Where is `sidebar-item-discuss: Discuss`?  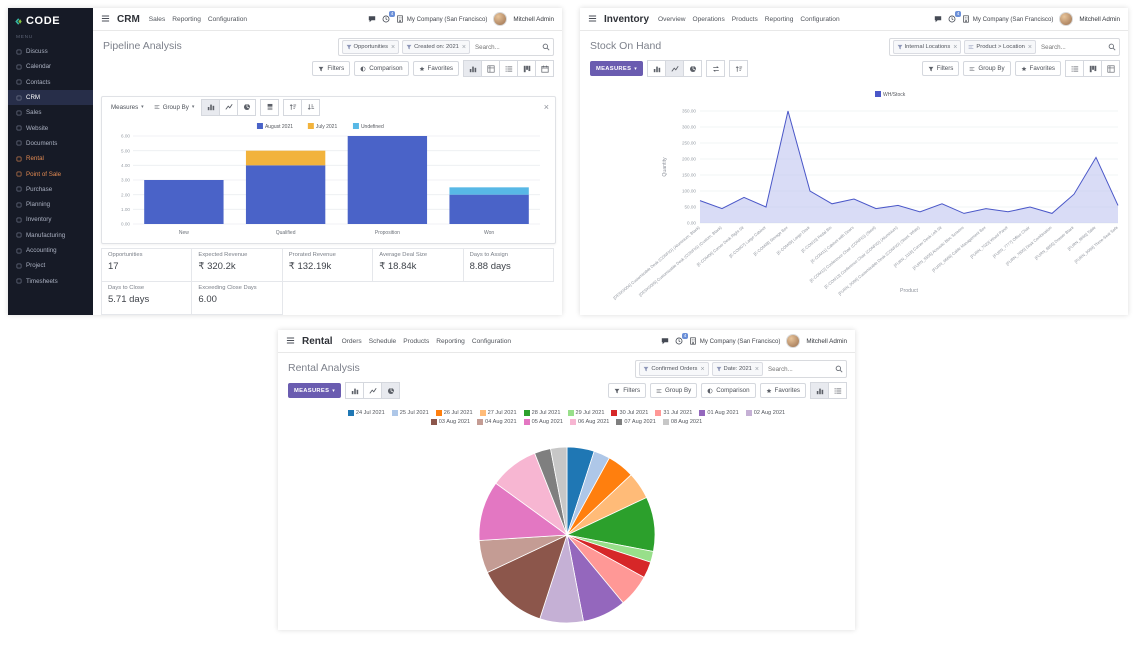
sidebar-item-discuss: Discuss is located at coordinates (50, 51).